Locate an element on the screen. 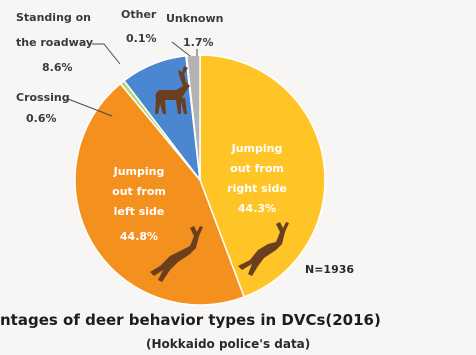  label-unknown: Unknown is located at coordinates (194, 18).